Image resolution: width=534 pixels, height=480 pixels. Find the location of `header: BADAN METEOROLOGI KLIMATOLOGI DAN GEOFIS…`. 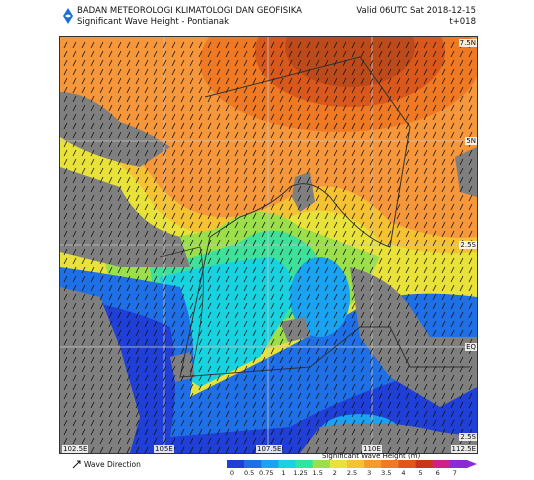

header: BADAN METEOROLOGI KLIMATOLOGI DAN GEOFIS… is located at coordinates (267, 16).